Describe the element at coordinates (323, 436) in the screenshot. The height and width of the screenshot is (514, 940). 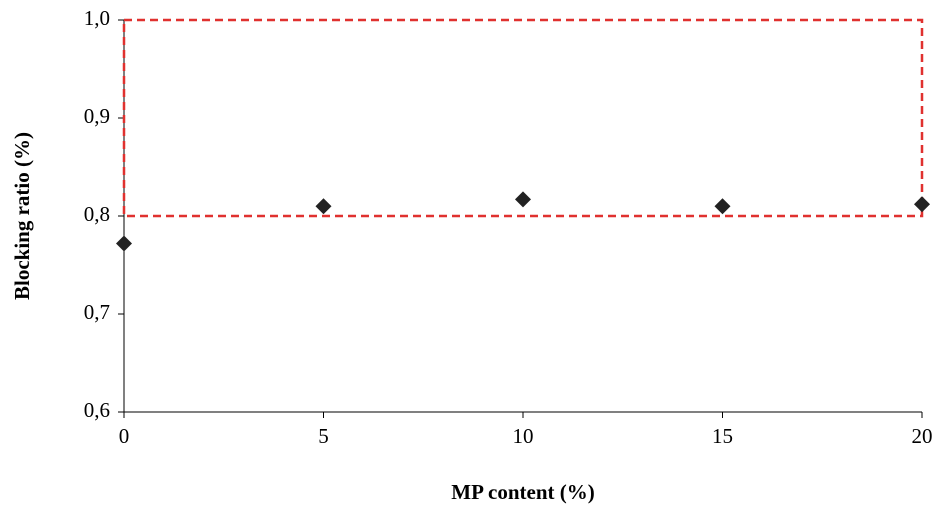
I see `x-tick-label: 5` at that location.